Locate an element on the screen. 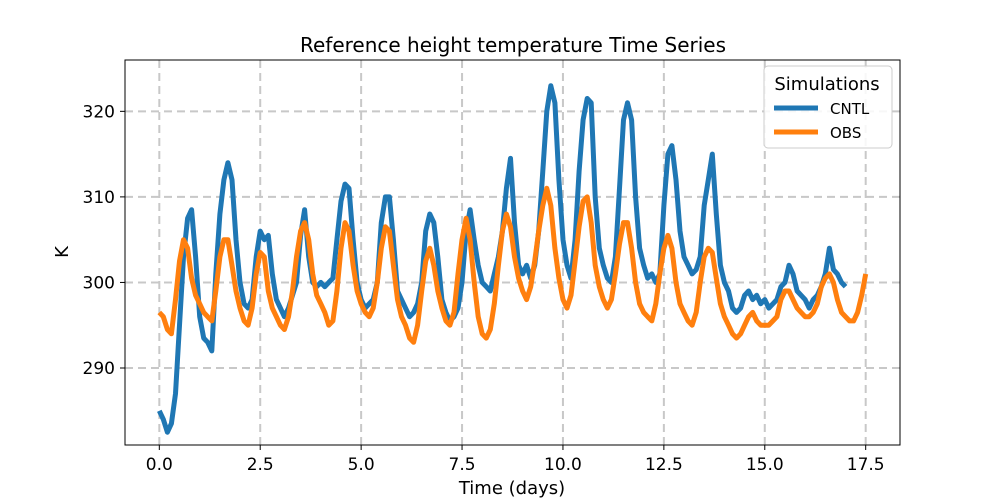 The image size is (1000, 500). legend-label-obs: OBS is located at coordinates (845, 133).